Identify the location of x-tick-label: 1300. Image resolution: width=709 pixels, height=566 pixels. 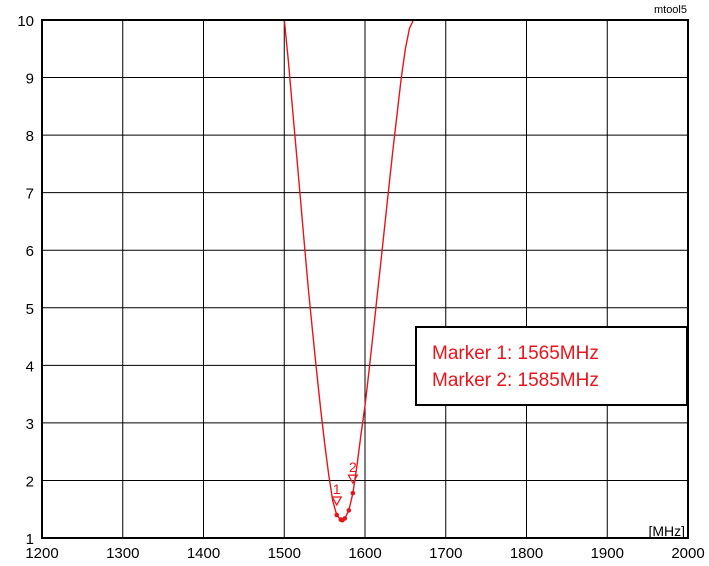
(122, 553).